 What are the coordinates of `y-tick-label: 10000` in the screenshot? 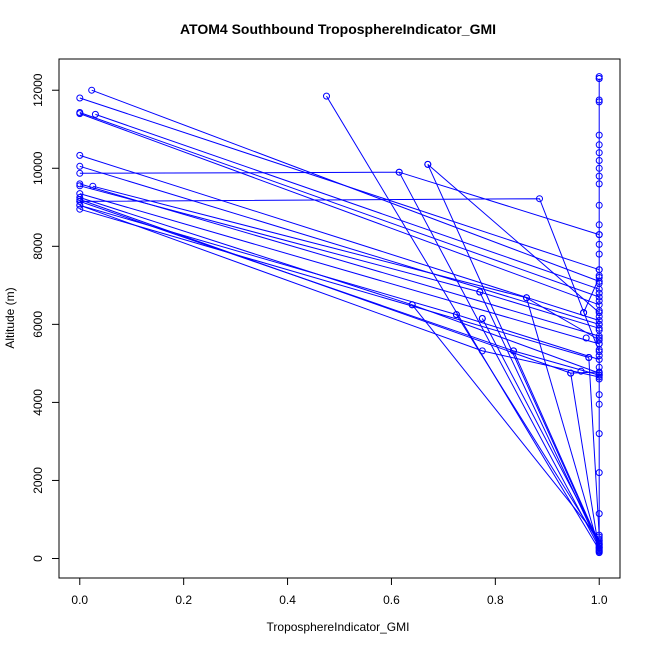 It's located at (38, 168).